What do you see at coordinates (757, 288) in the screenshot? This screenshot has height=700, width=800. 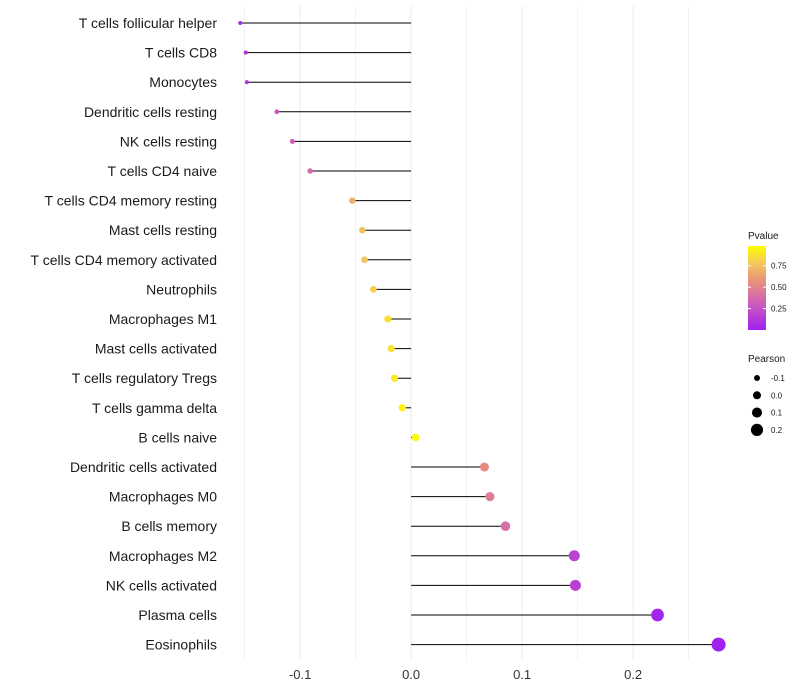 I see `pvalue-colorbar` at bounding box center [757, 288].